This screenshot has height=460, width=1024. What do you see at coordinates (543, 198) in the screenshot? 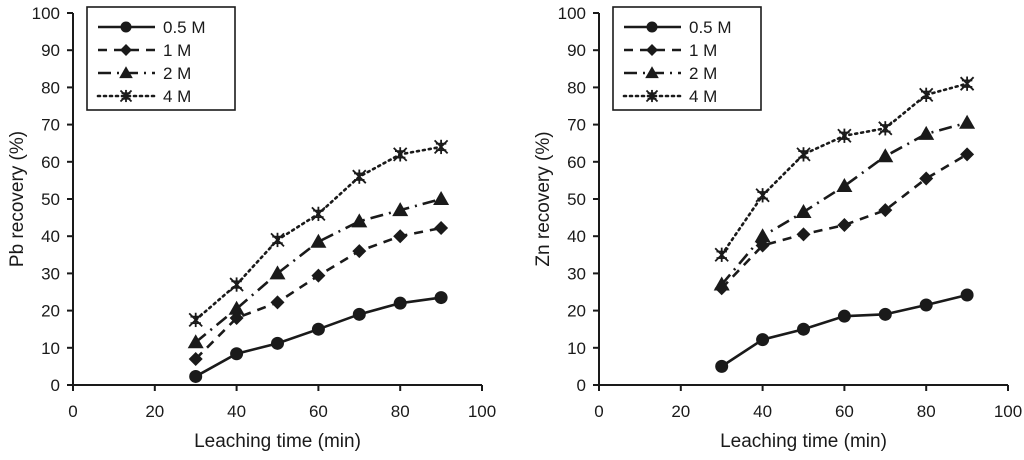
I see `y-axis-title: Zn recovery (%)` at bounding box center [543, 198].